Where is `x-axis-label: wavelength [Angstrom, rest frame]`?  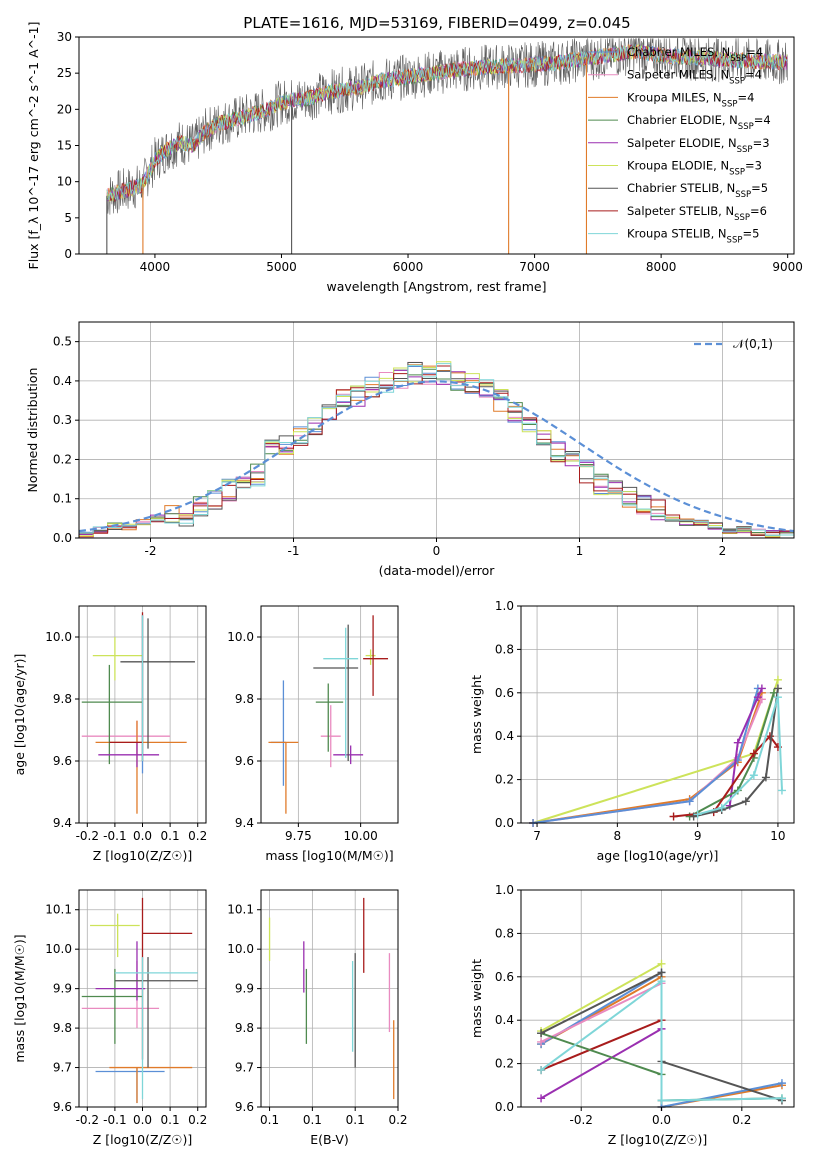 x-axis-label: wavelength [Angstrom, rest frame] is located at coordinates (436, 286).